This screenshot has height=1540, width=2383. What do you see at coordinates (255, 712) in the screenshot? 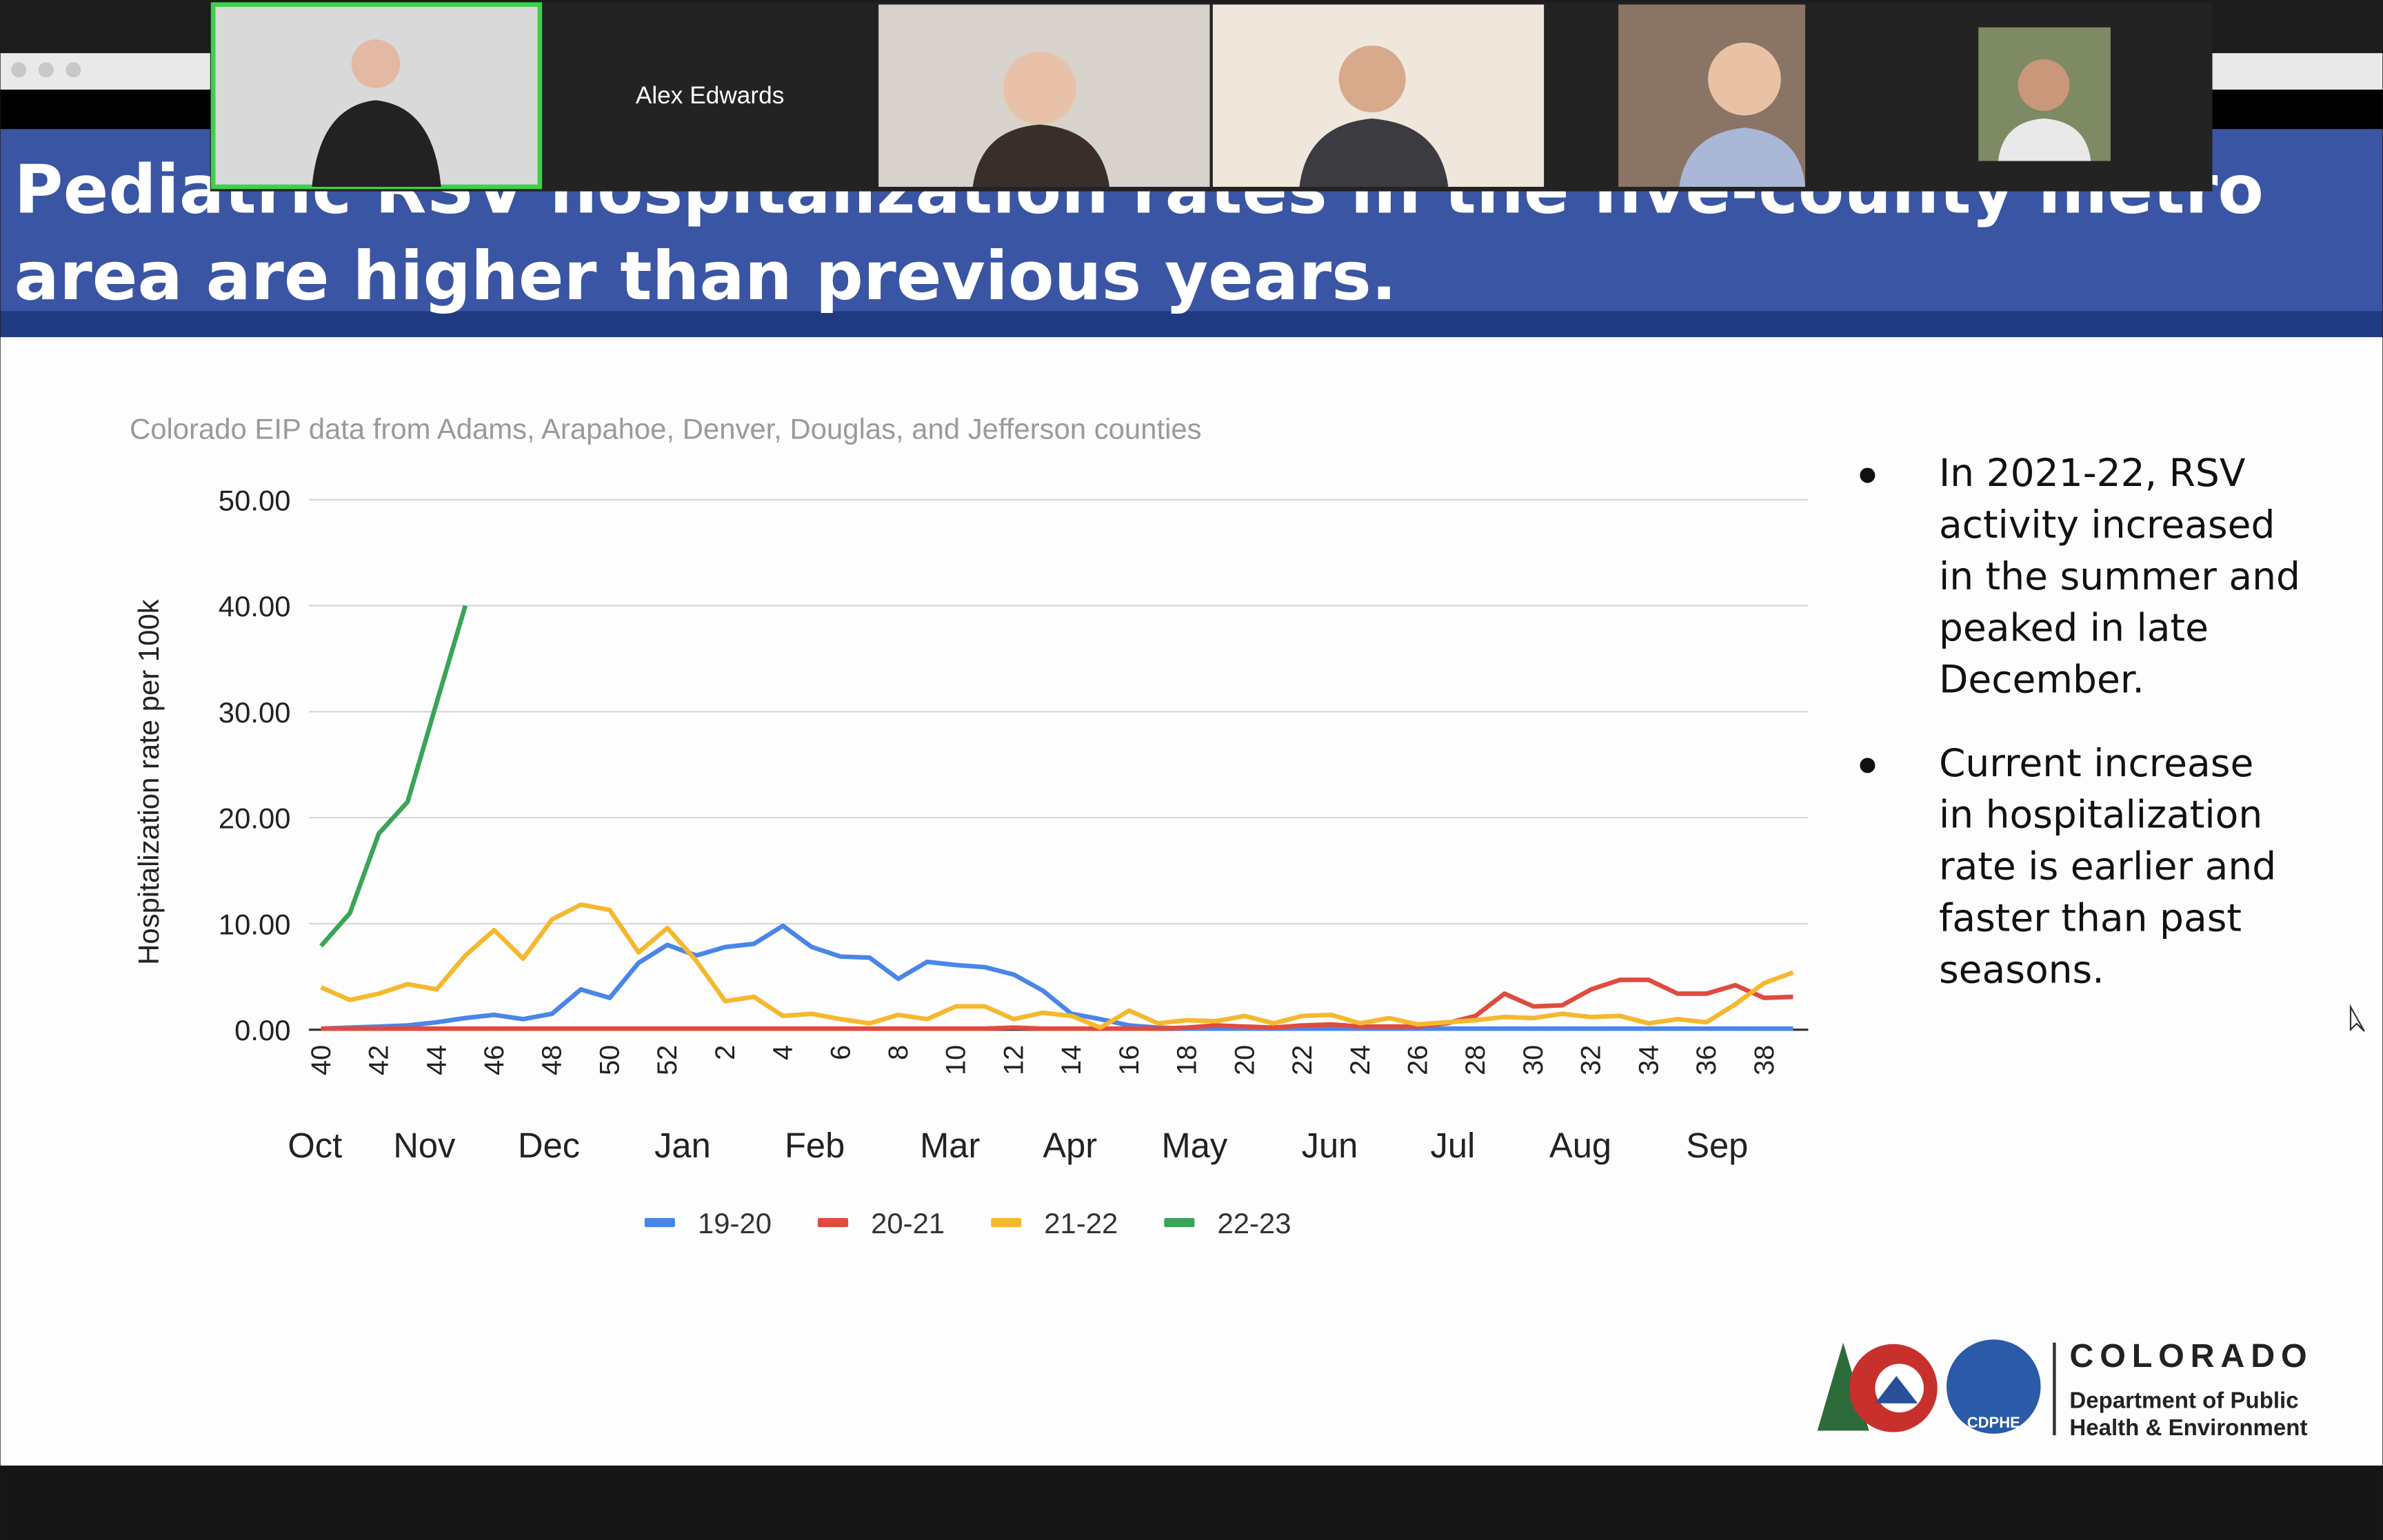
I see `y-tick-label: 30.00` at bounding box center [255, 712].